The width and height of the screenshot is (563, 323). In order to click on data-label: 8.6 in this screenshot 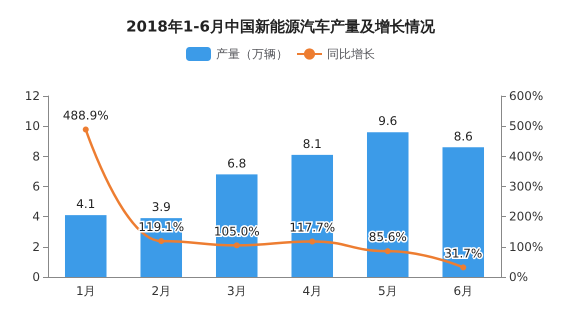, I will do `click(463, 136)`.